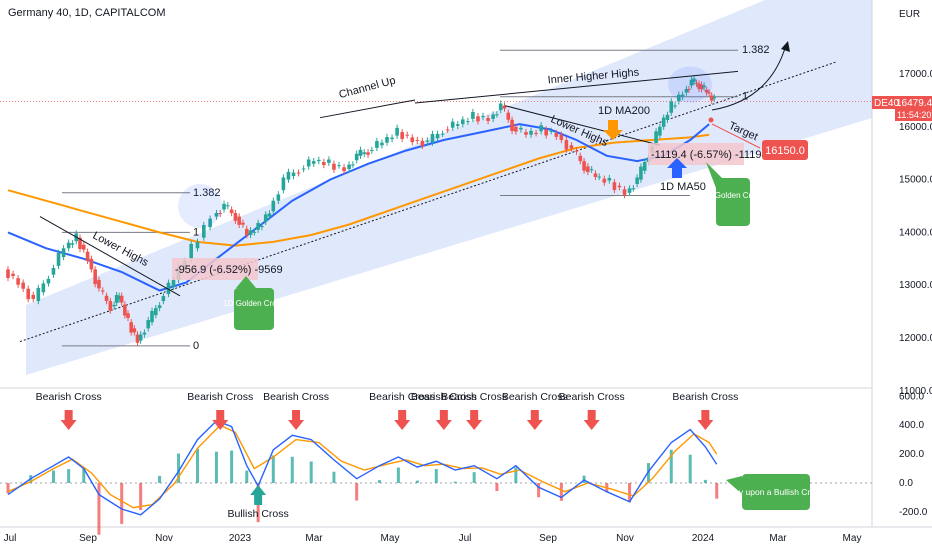  I want to click on time-tick-label: Mar, so click(314, 538).